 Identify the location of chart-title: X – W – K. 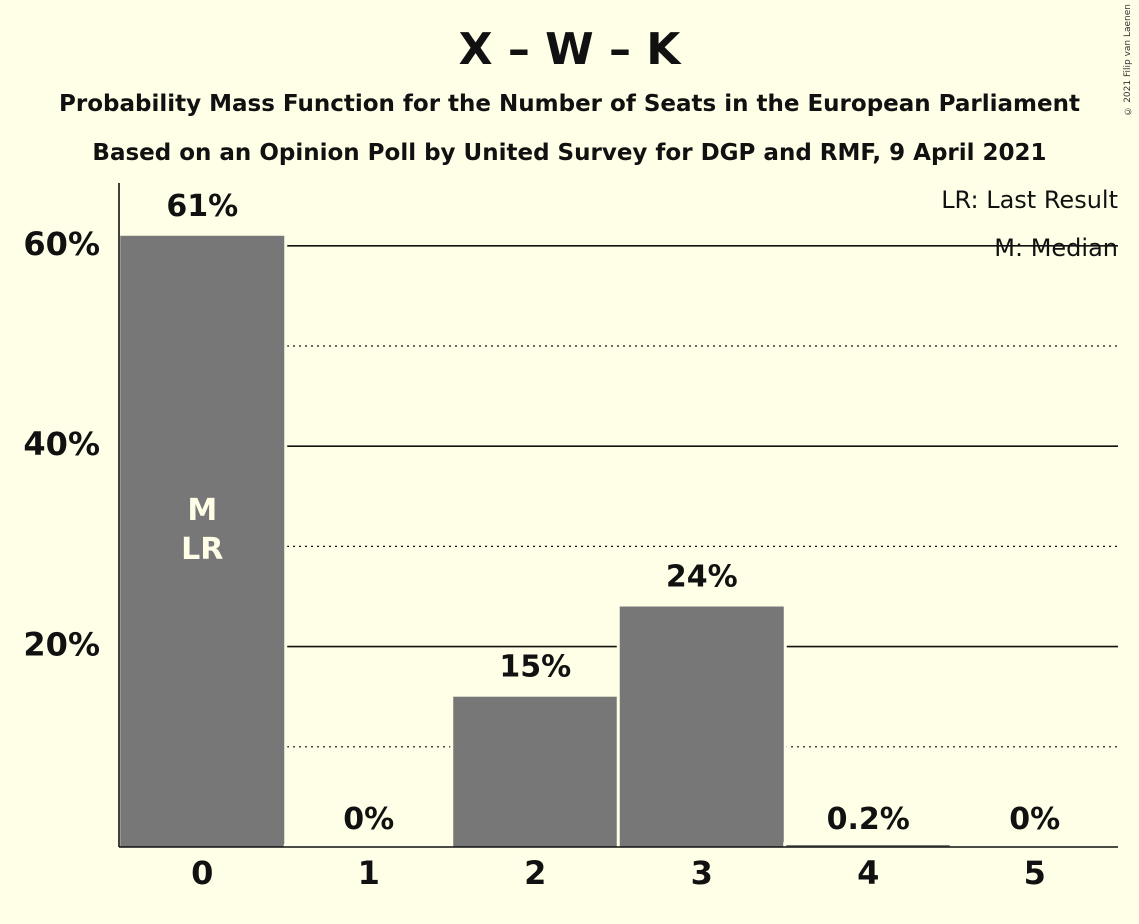
(569, 49).